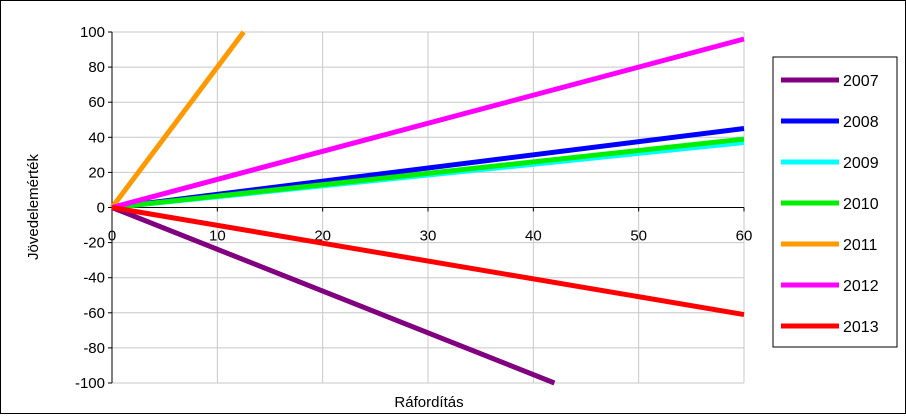 The height and width of the screenshot is (418, 906). I want to click on x-axis-label: Ráfordítás, so click(428, 402).